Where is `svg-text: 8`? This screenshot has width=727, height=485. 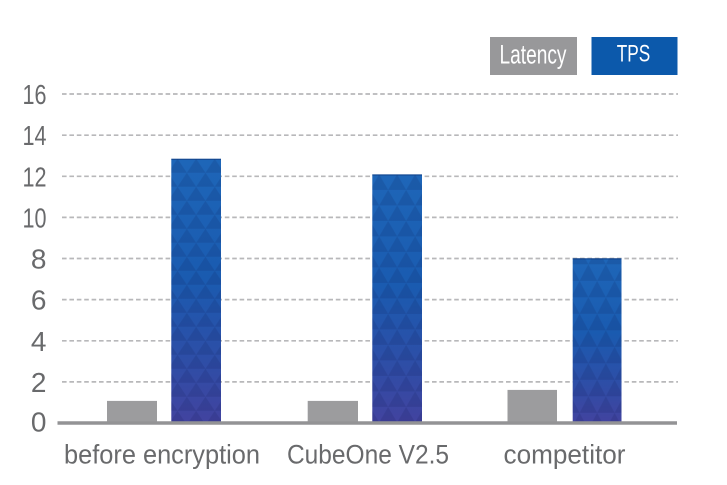
svg-text: 8 is located at coordinates (39, 259).